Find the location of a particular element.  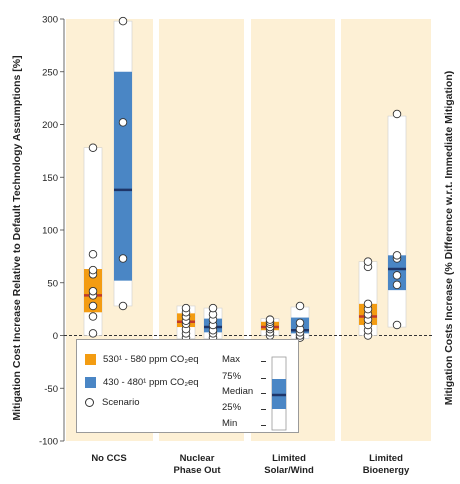

category-label-nuclear: Nuclear Phase Out is located at coordinates (197, 464).